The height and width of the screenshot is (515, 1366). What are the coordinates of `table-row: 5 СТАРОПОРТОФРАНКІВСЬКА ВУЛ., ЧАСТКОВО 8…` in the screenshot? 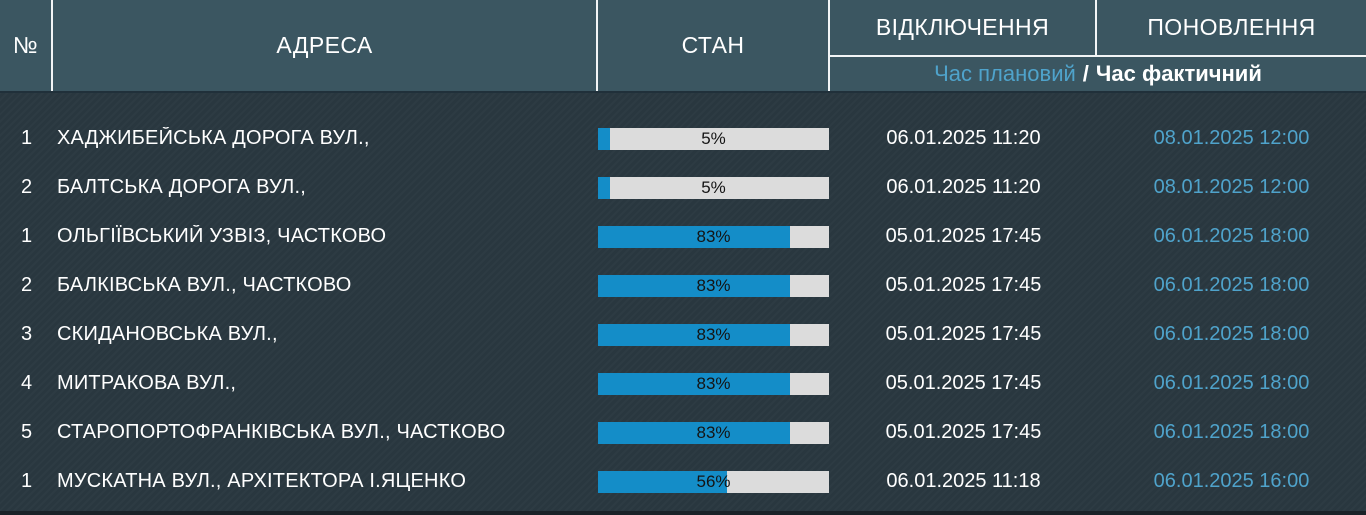 It's located at (683, 432).